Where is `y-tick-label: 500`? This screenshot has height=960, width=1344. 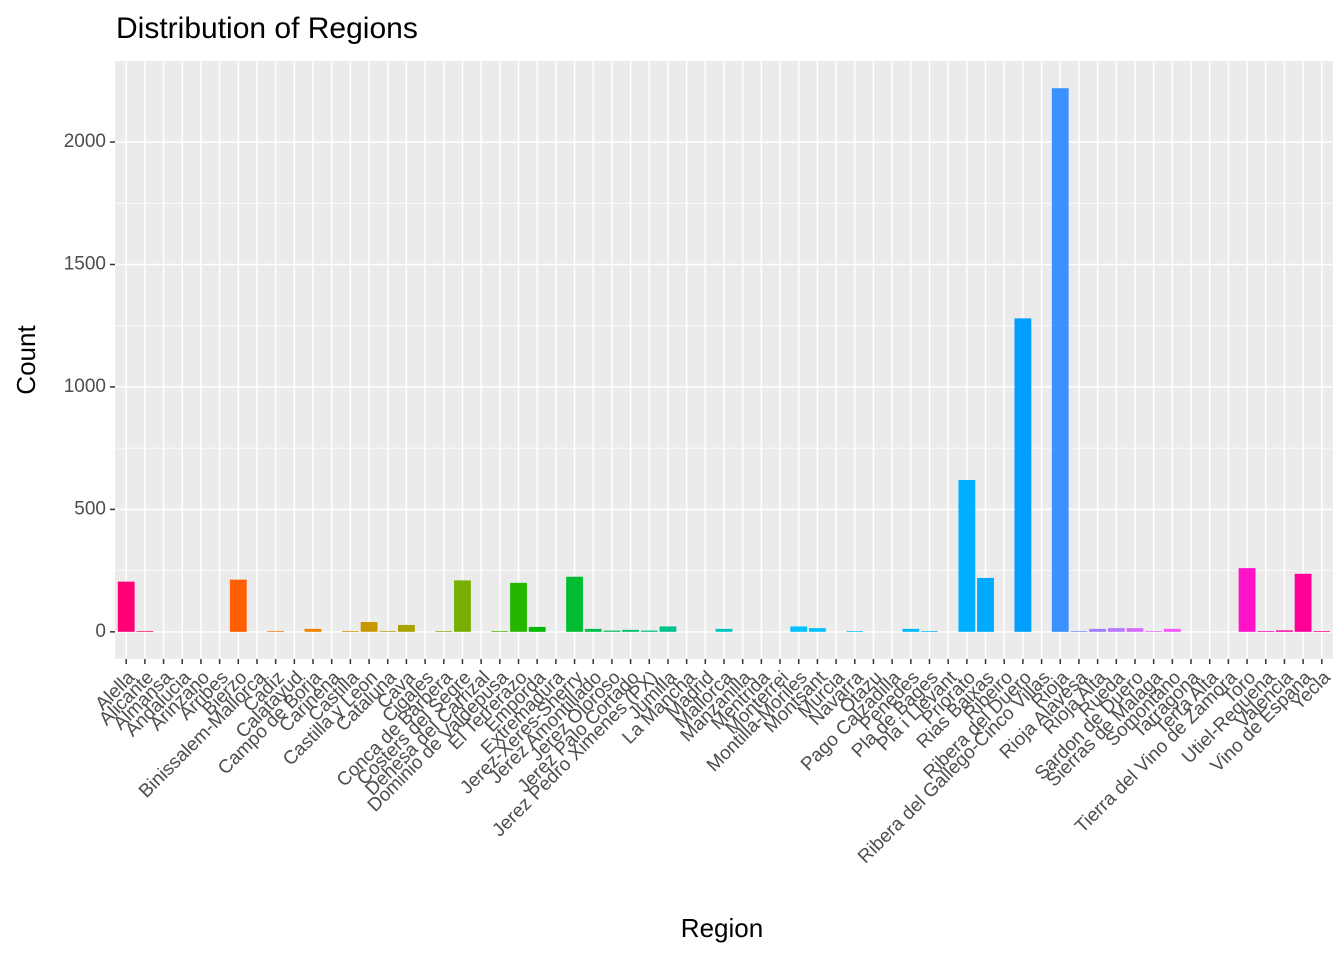
y-tick-label: 500 is located at coordinates (90, 508).